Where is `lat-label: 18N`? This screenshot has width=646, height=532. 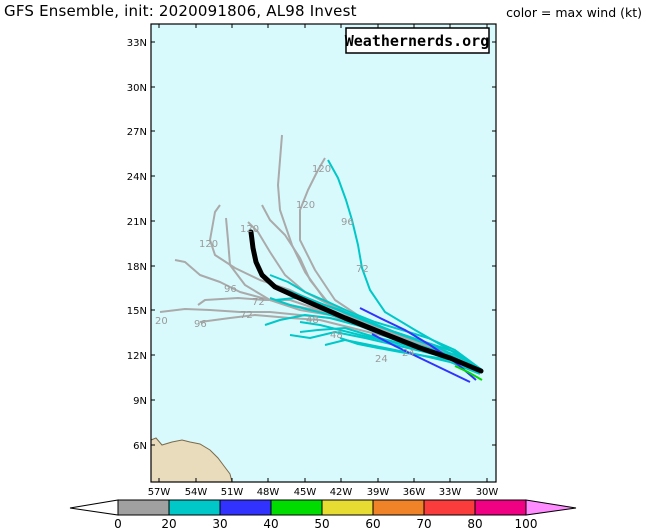
lat-label: 18N is located at coordinates (137, 267).